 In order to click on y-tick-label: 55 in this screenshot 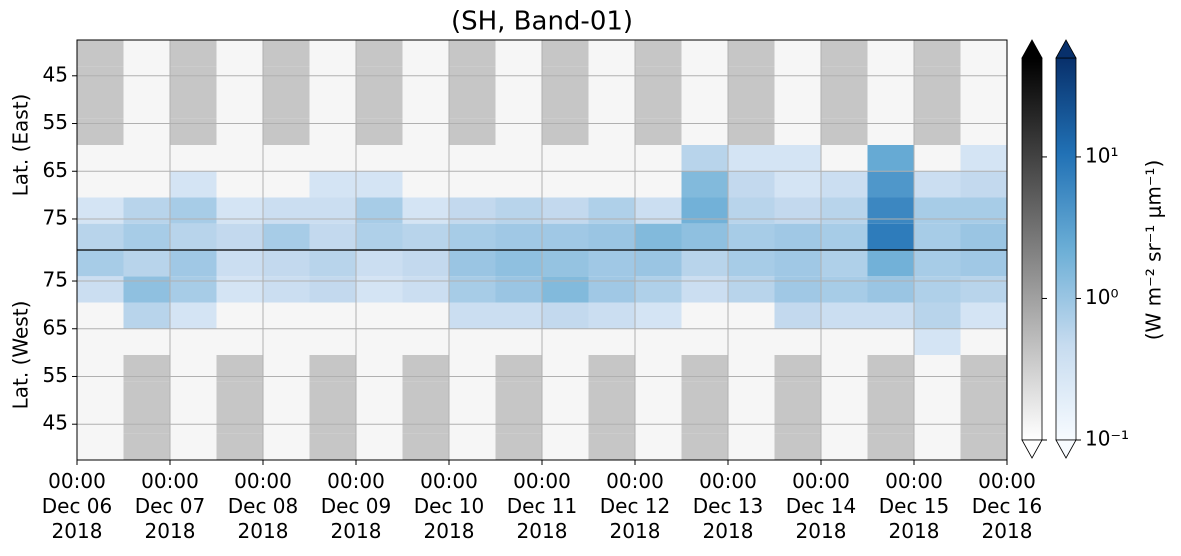, I will do `click(55, 375)`.